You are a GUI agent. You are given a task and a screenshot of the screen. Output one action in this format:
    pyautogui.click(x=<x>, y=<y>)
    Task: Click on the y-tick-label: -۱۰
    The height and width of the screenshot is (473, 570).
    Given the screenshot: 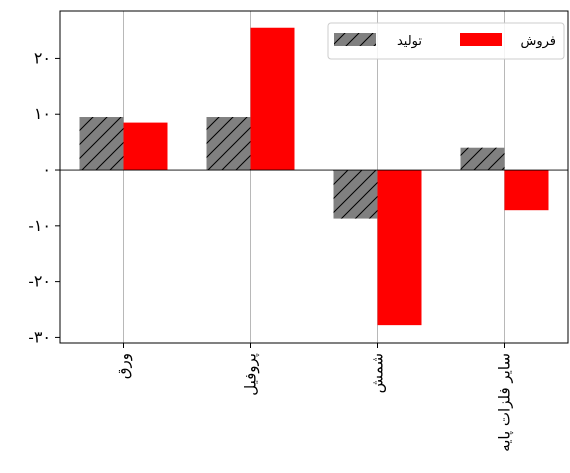 What is the action you would take?
    pyautogui.click(x=39, y=225)
    